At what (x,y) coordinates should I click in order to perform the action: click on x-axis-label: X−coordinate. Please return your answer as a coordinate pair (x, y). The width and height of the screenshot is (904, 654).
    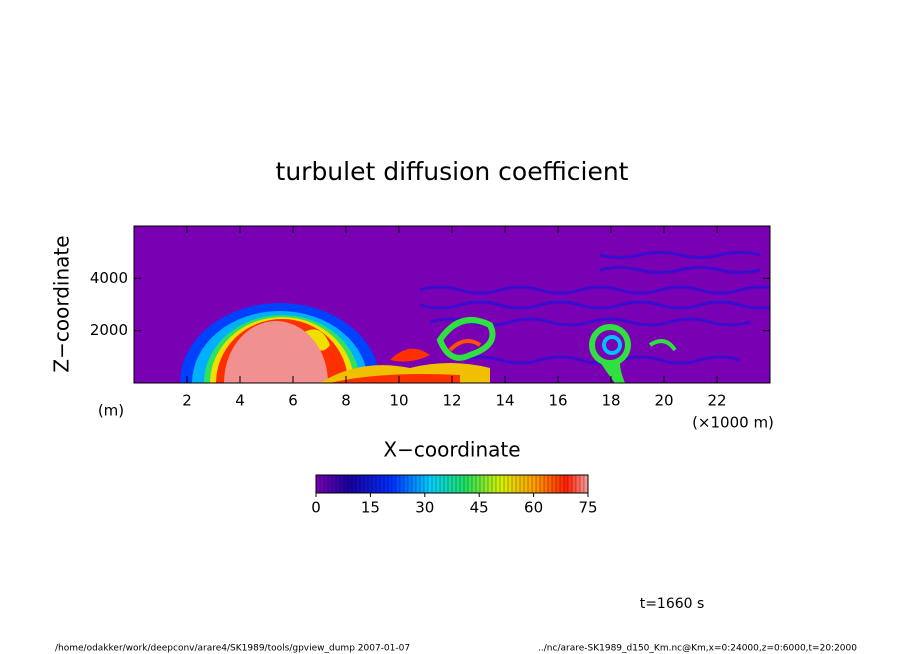
    Looking at the image, I should click on (451, 450).